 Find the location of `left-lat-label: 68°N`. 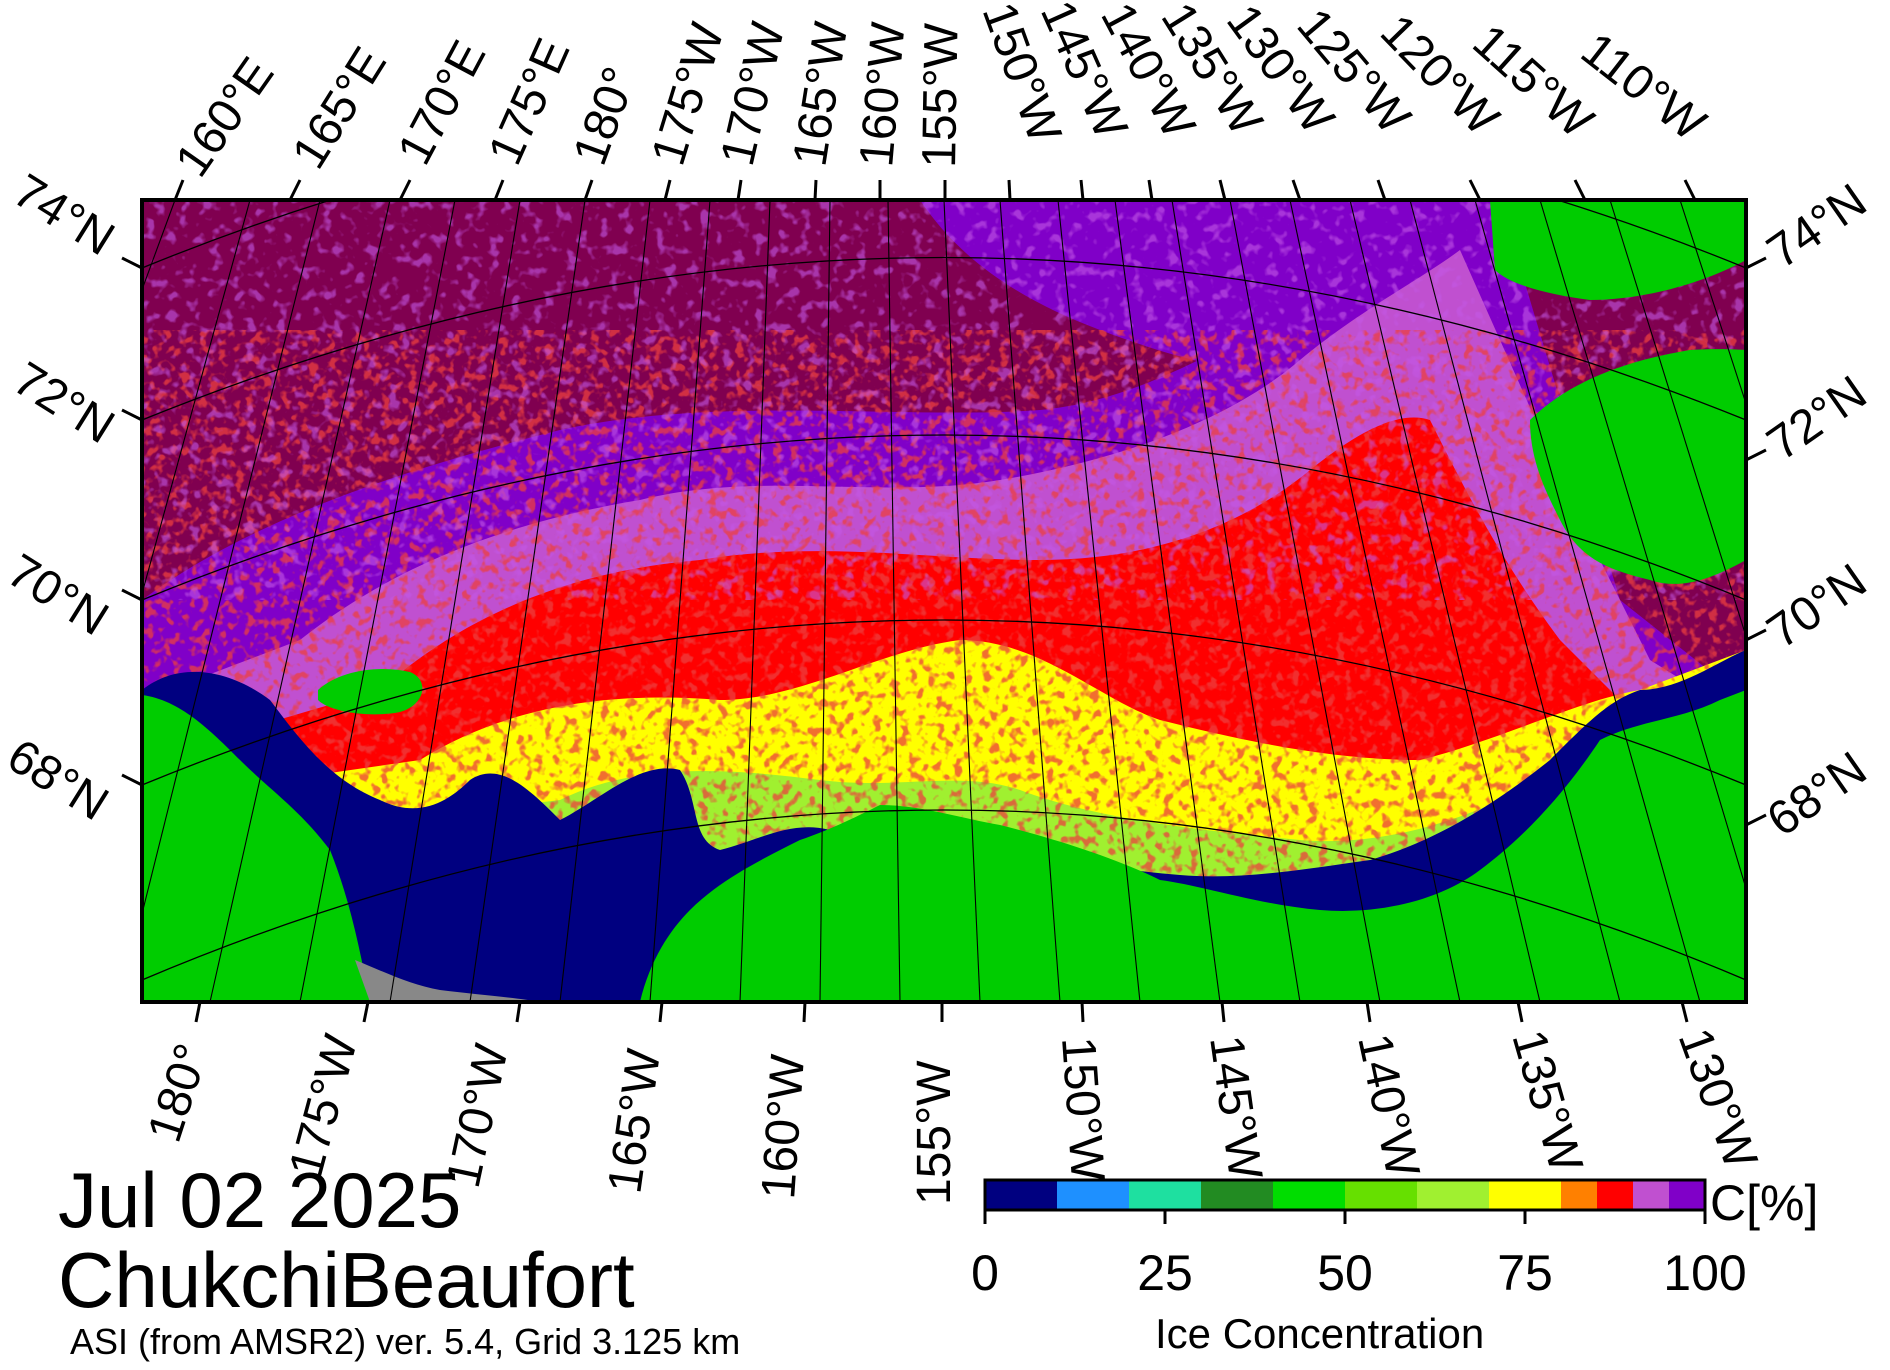

left-lat-label: 68°N is located at coordinates (58, 780).